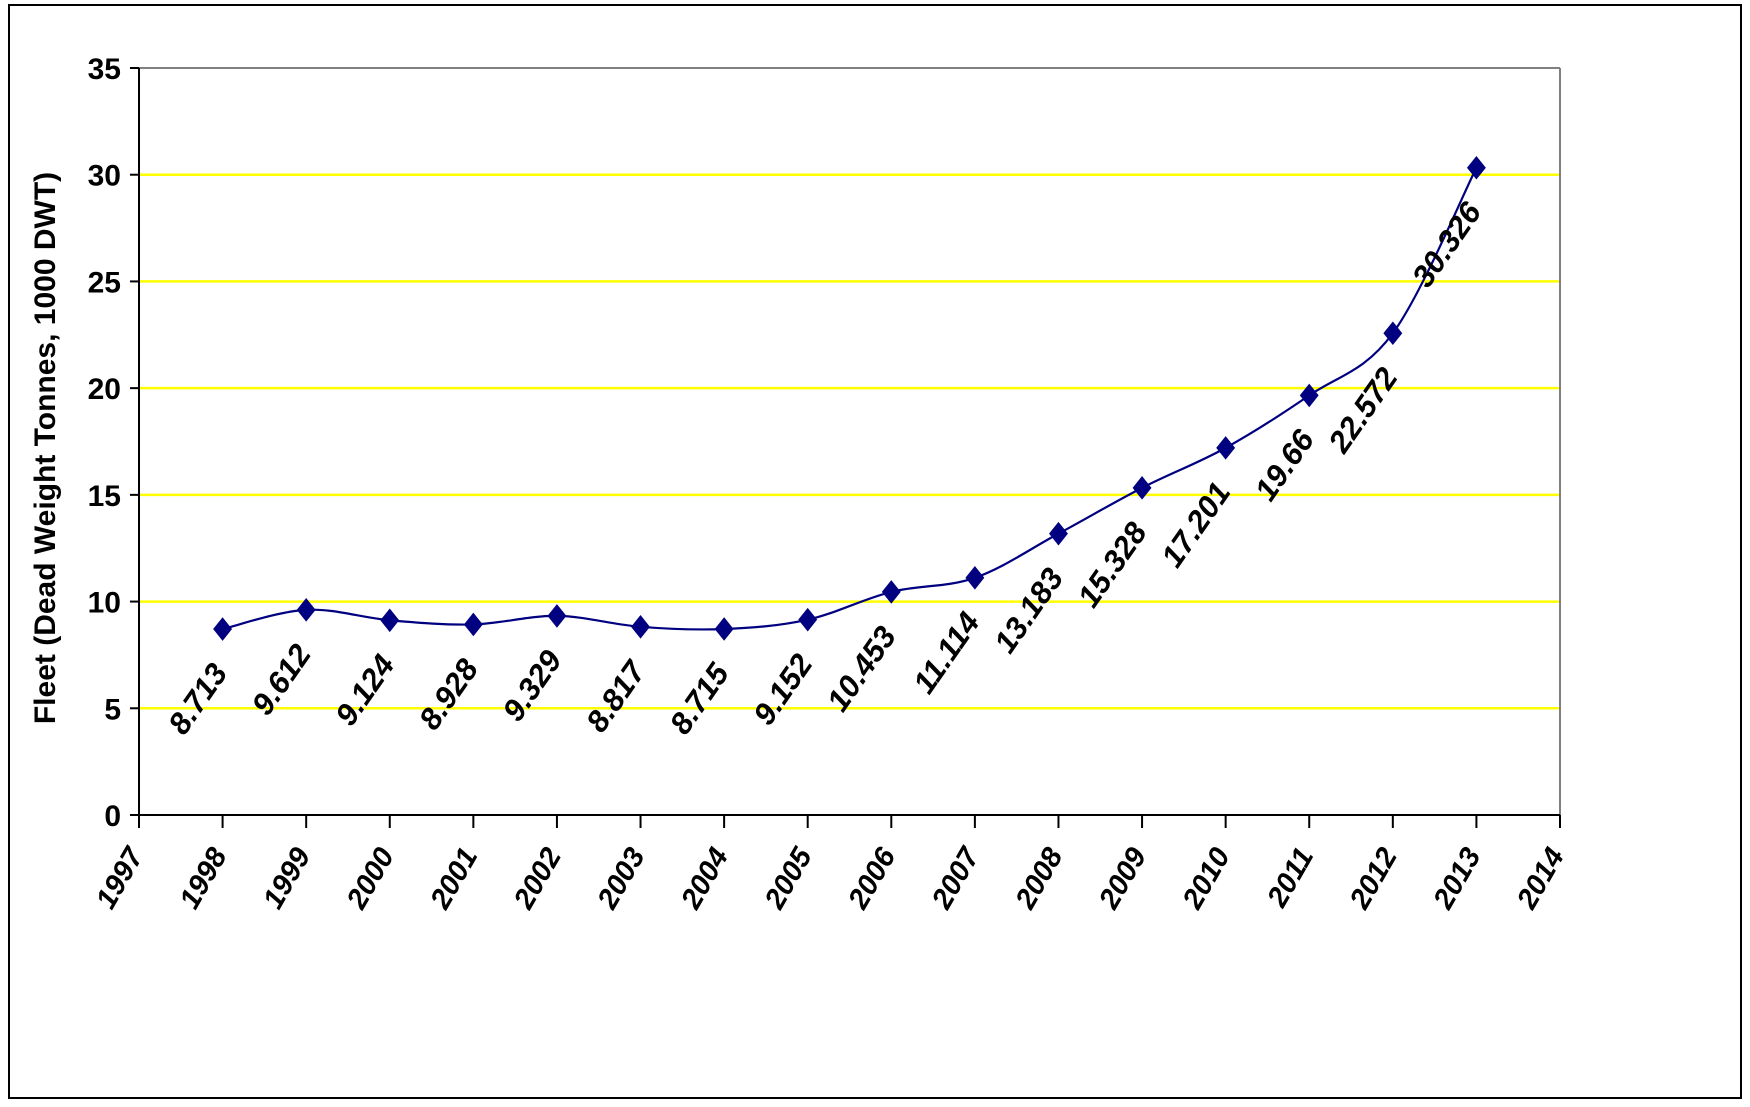 The image size is (1750, 1107). Describe the element at coordinates (705, 879) in the screenshot. I see `x-tick-label-2004: 2004` at that location.